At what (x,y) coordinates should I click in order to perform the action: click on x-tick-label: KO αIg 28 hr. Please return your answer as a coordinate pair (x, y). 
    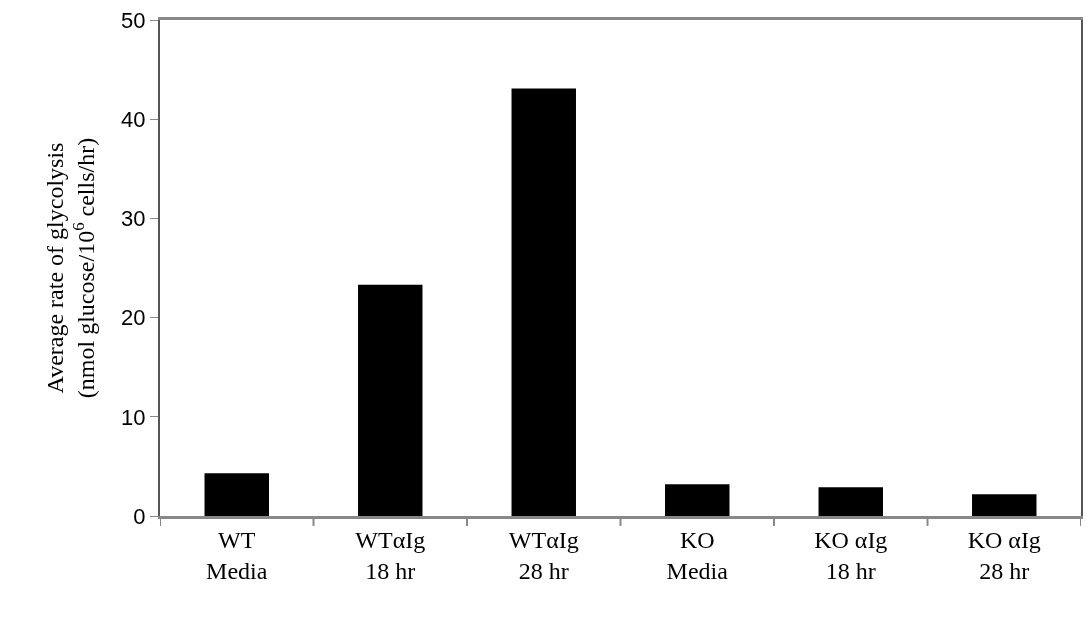
    Looking at the image, I should click on (1004, 555).